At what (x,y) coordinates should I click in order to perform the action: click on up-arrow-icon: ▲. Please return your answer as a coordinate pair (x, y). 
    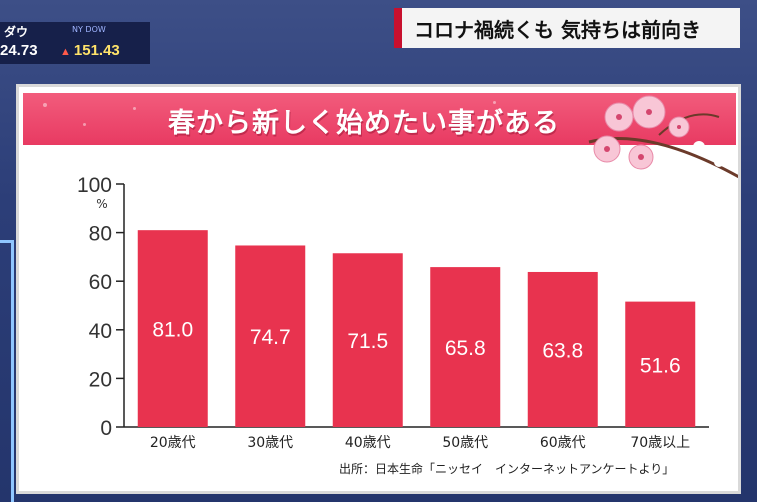
    Looking at the image, I should click on (65, 52).